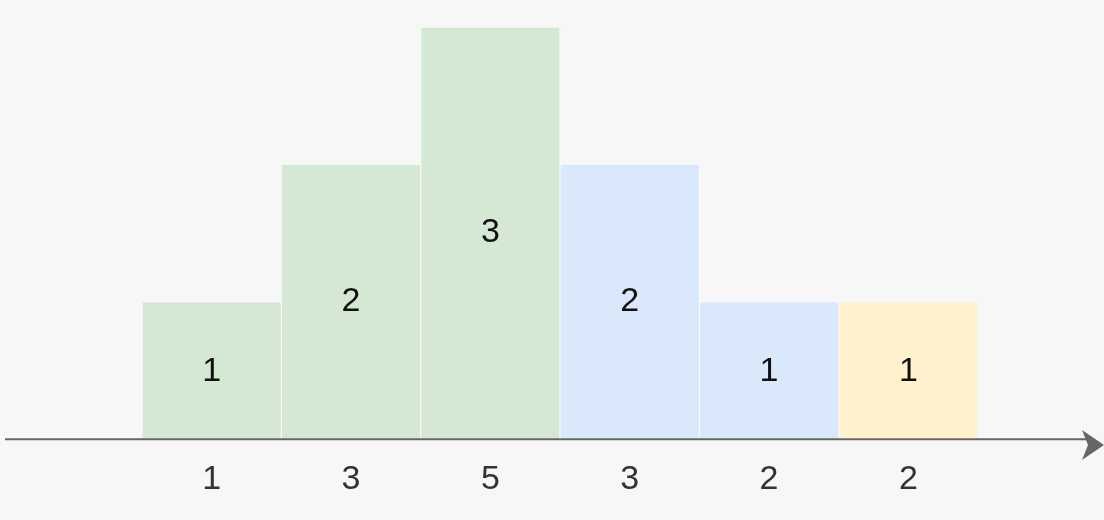 Image resolution: width=1104 pixels, height=520 pixels. What do you see at coordinates (212, 476) in the screenshot?
I see `x-tick-label: 1` at bounding box center [212, 476].